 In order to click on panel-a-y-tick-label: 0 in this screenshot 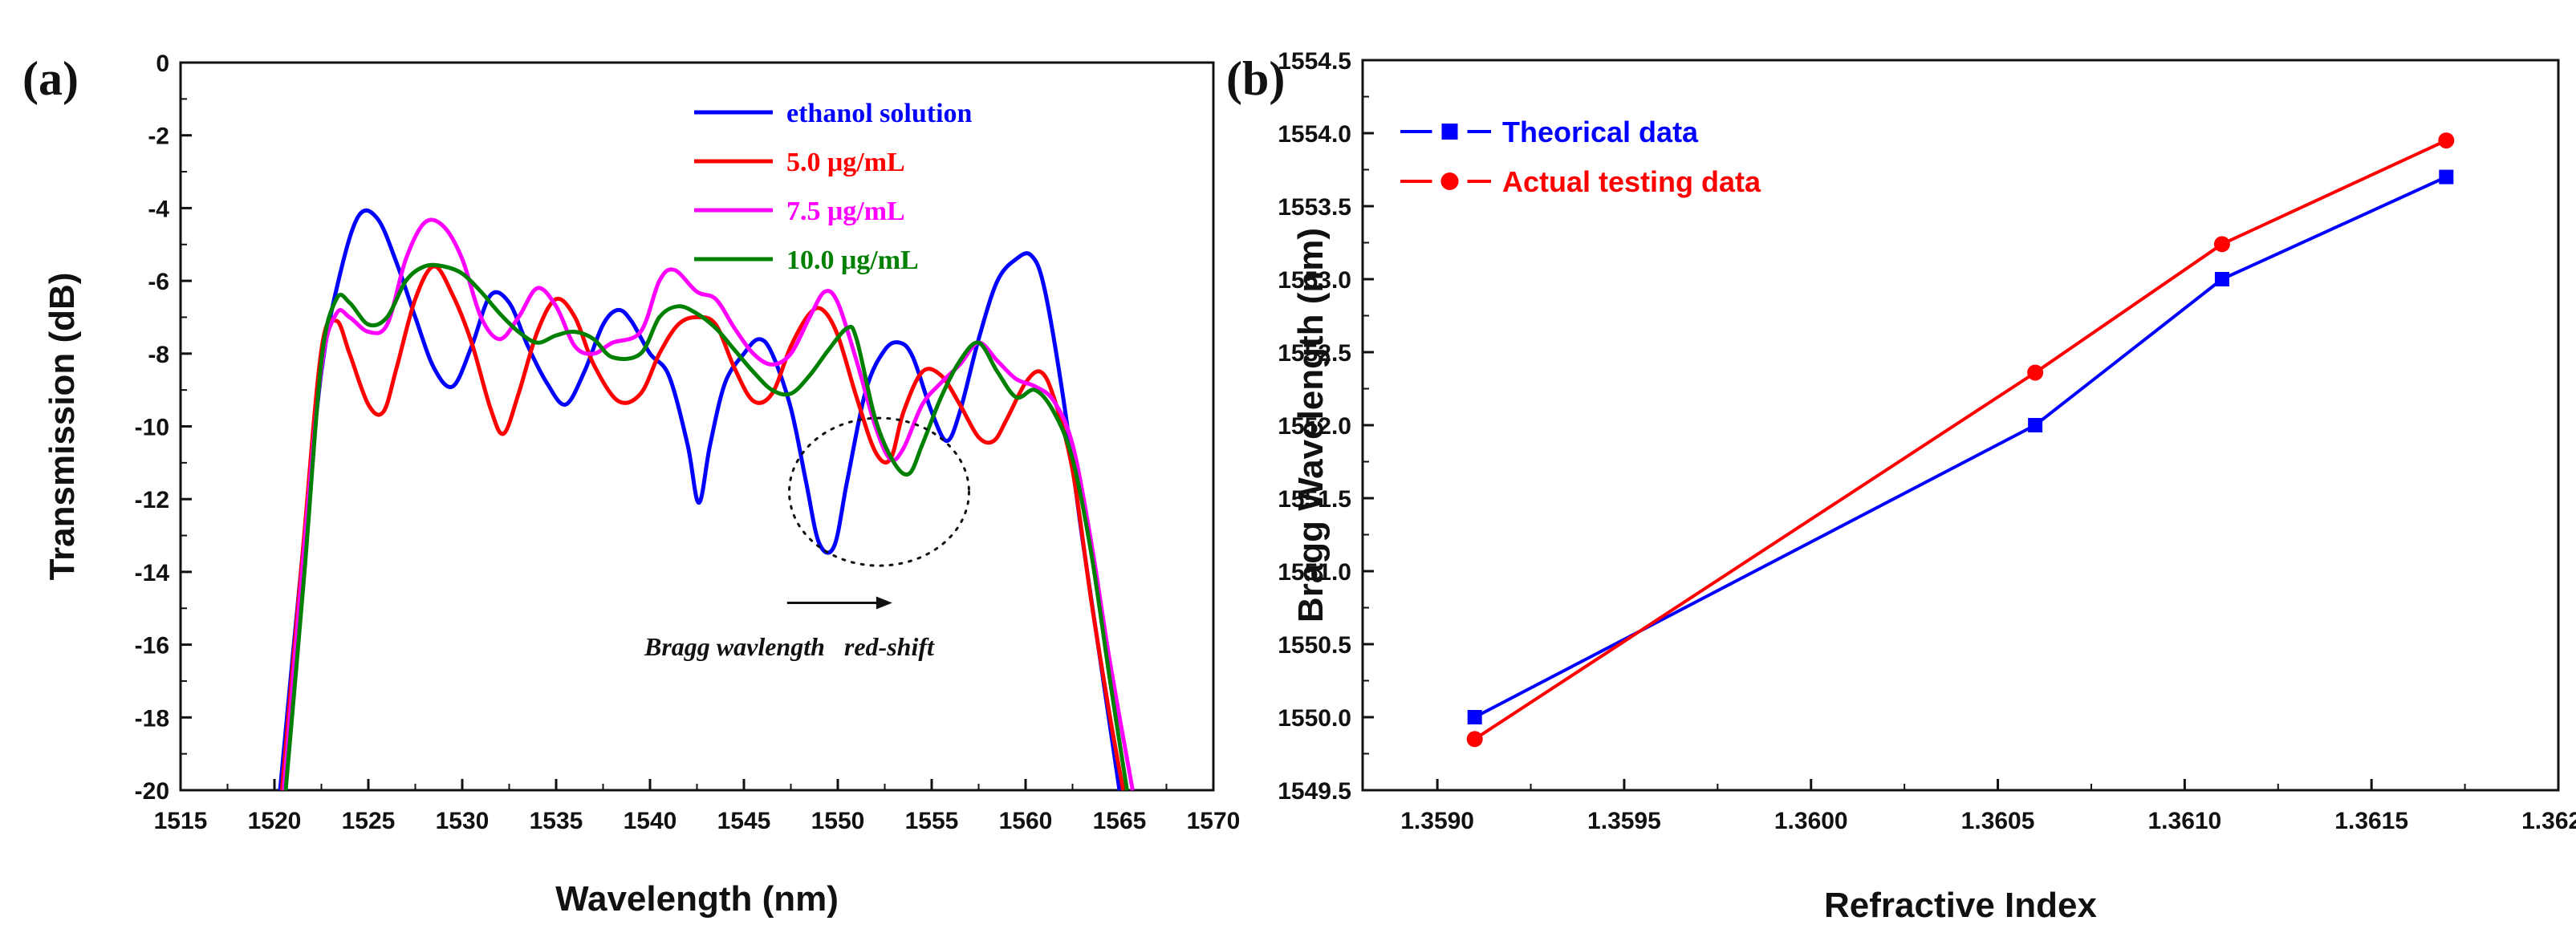, I will do `click(163, 64)`.